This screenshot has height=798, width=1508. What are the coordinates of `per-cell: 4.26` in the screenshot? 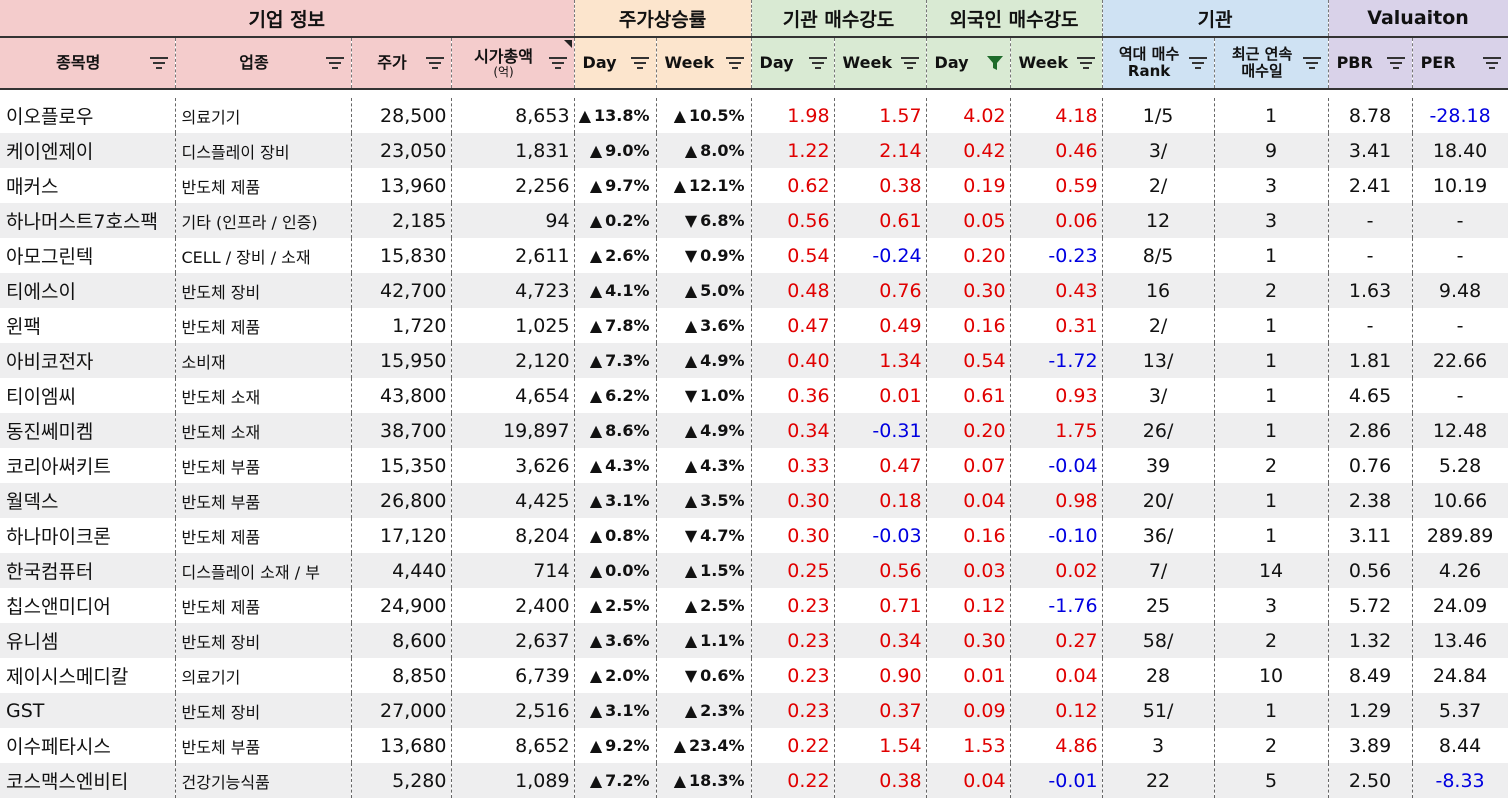 It's located at (1460, 570).